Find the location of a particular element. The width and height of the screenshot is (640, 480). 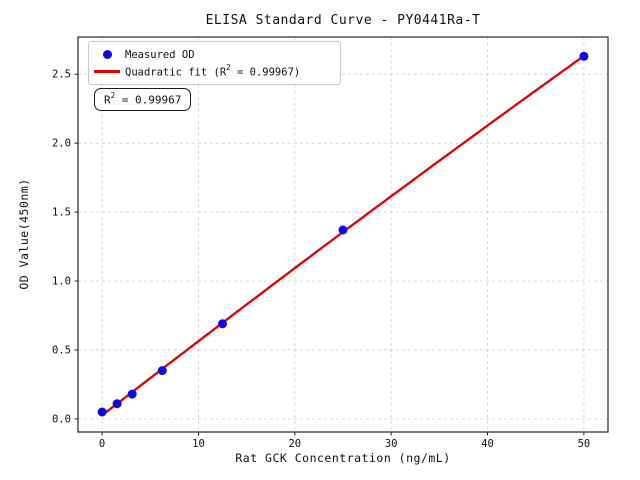

legend-item-measured-od: Measured OD is located at coordinates (211, 54).